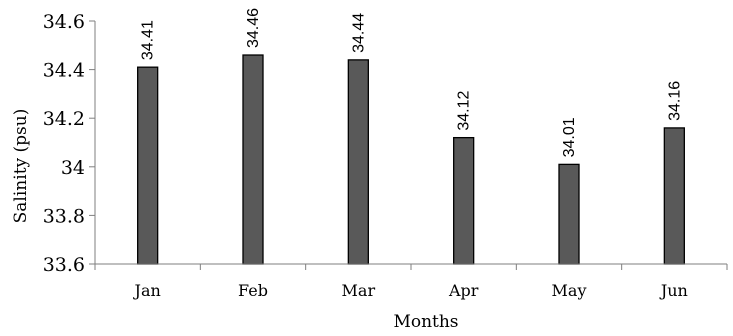 This screenshot has width=733, height=336. I want to click on bar-feb, so click(253, 159).